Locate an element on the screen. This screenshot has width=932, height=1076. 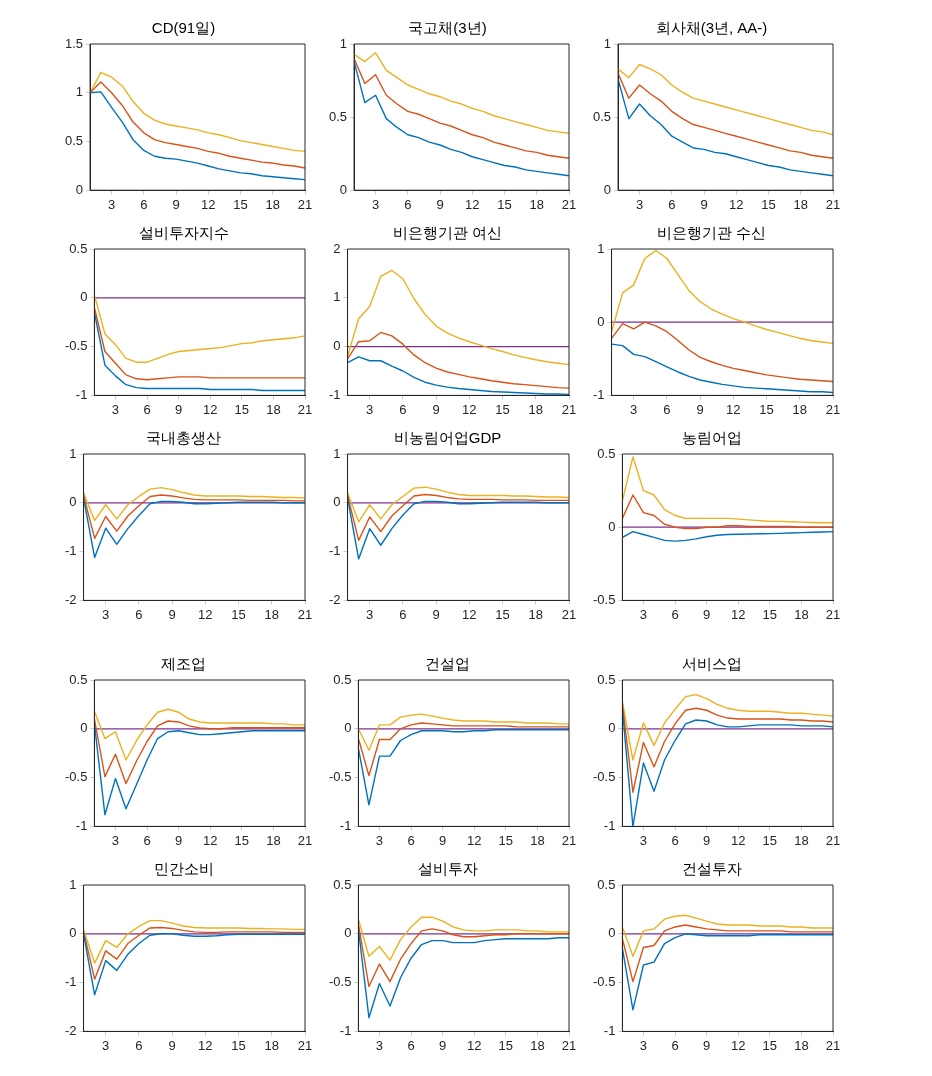
chart-title: 건설투자 is located at coordinates (711, 869).